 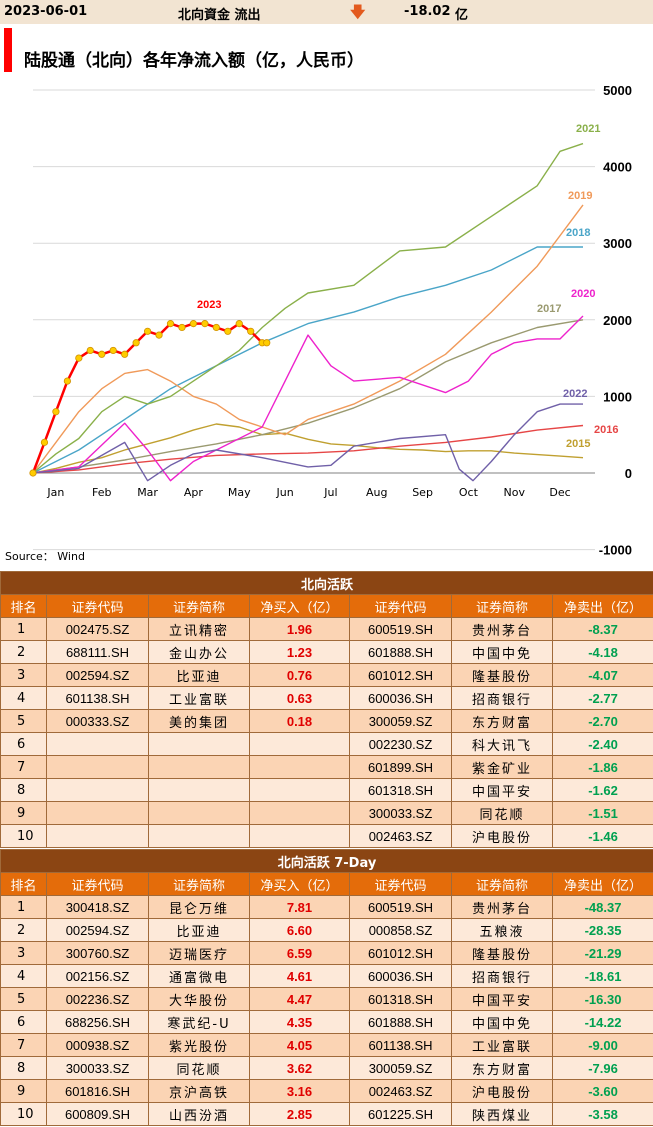 What do you see at coordinates (602, 629) in the screenshot?
I see `net-sell-cell: -8.37` at bounding box center [602, 629].